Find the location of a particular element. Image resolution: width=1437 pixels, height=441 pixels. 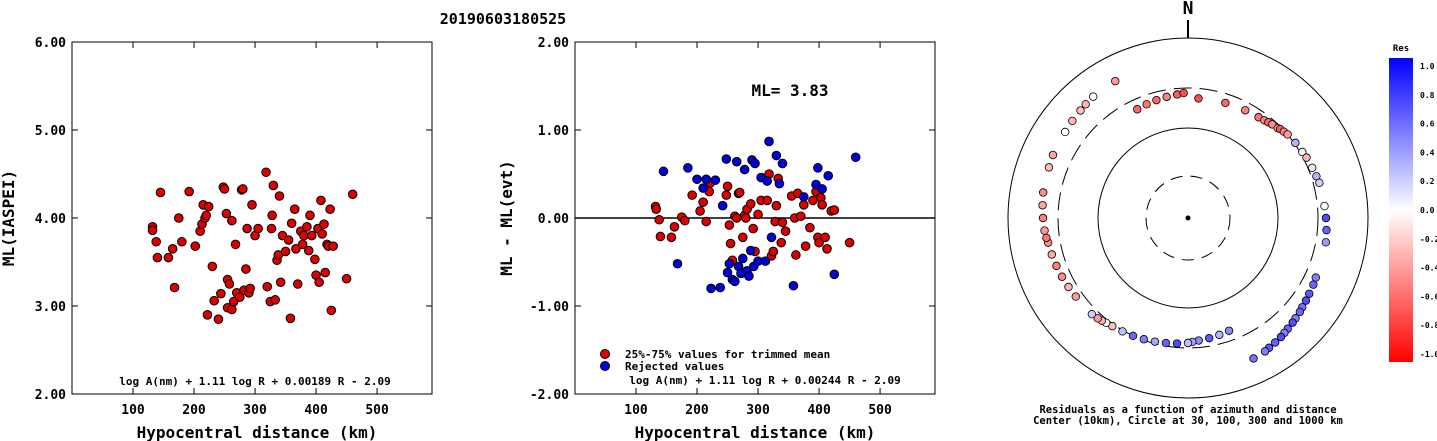

colorbar-tick-label: 0.8 is located at coordinates (1427, 95).